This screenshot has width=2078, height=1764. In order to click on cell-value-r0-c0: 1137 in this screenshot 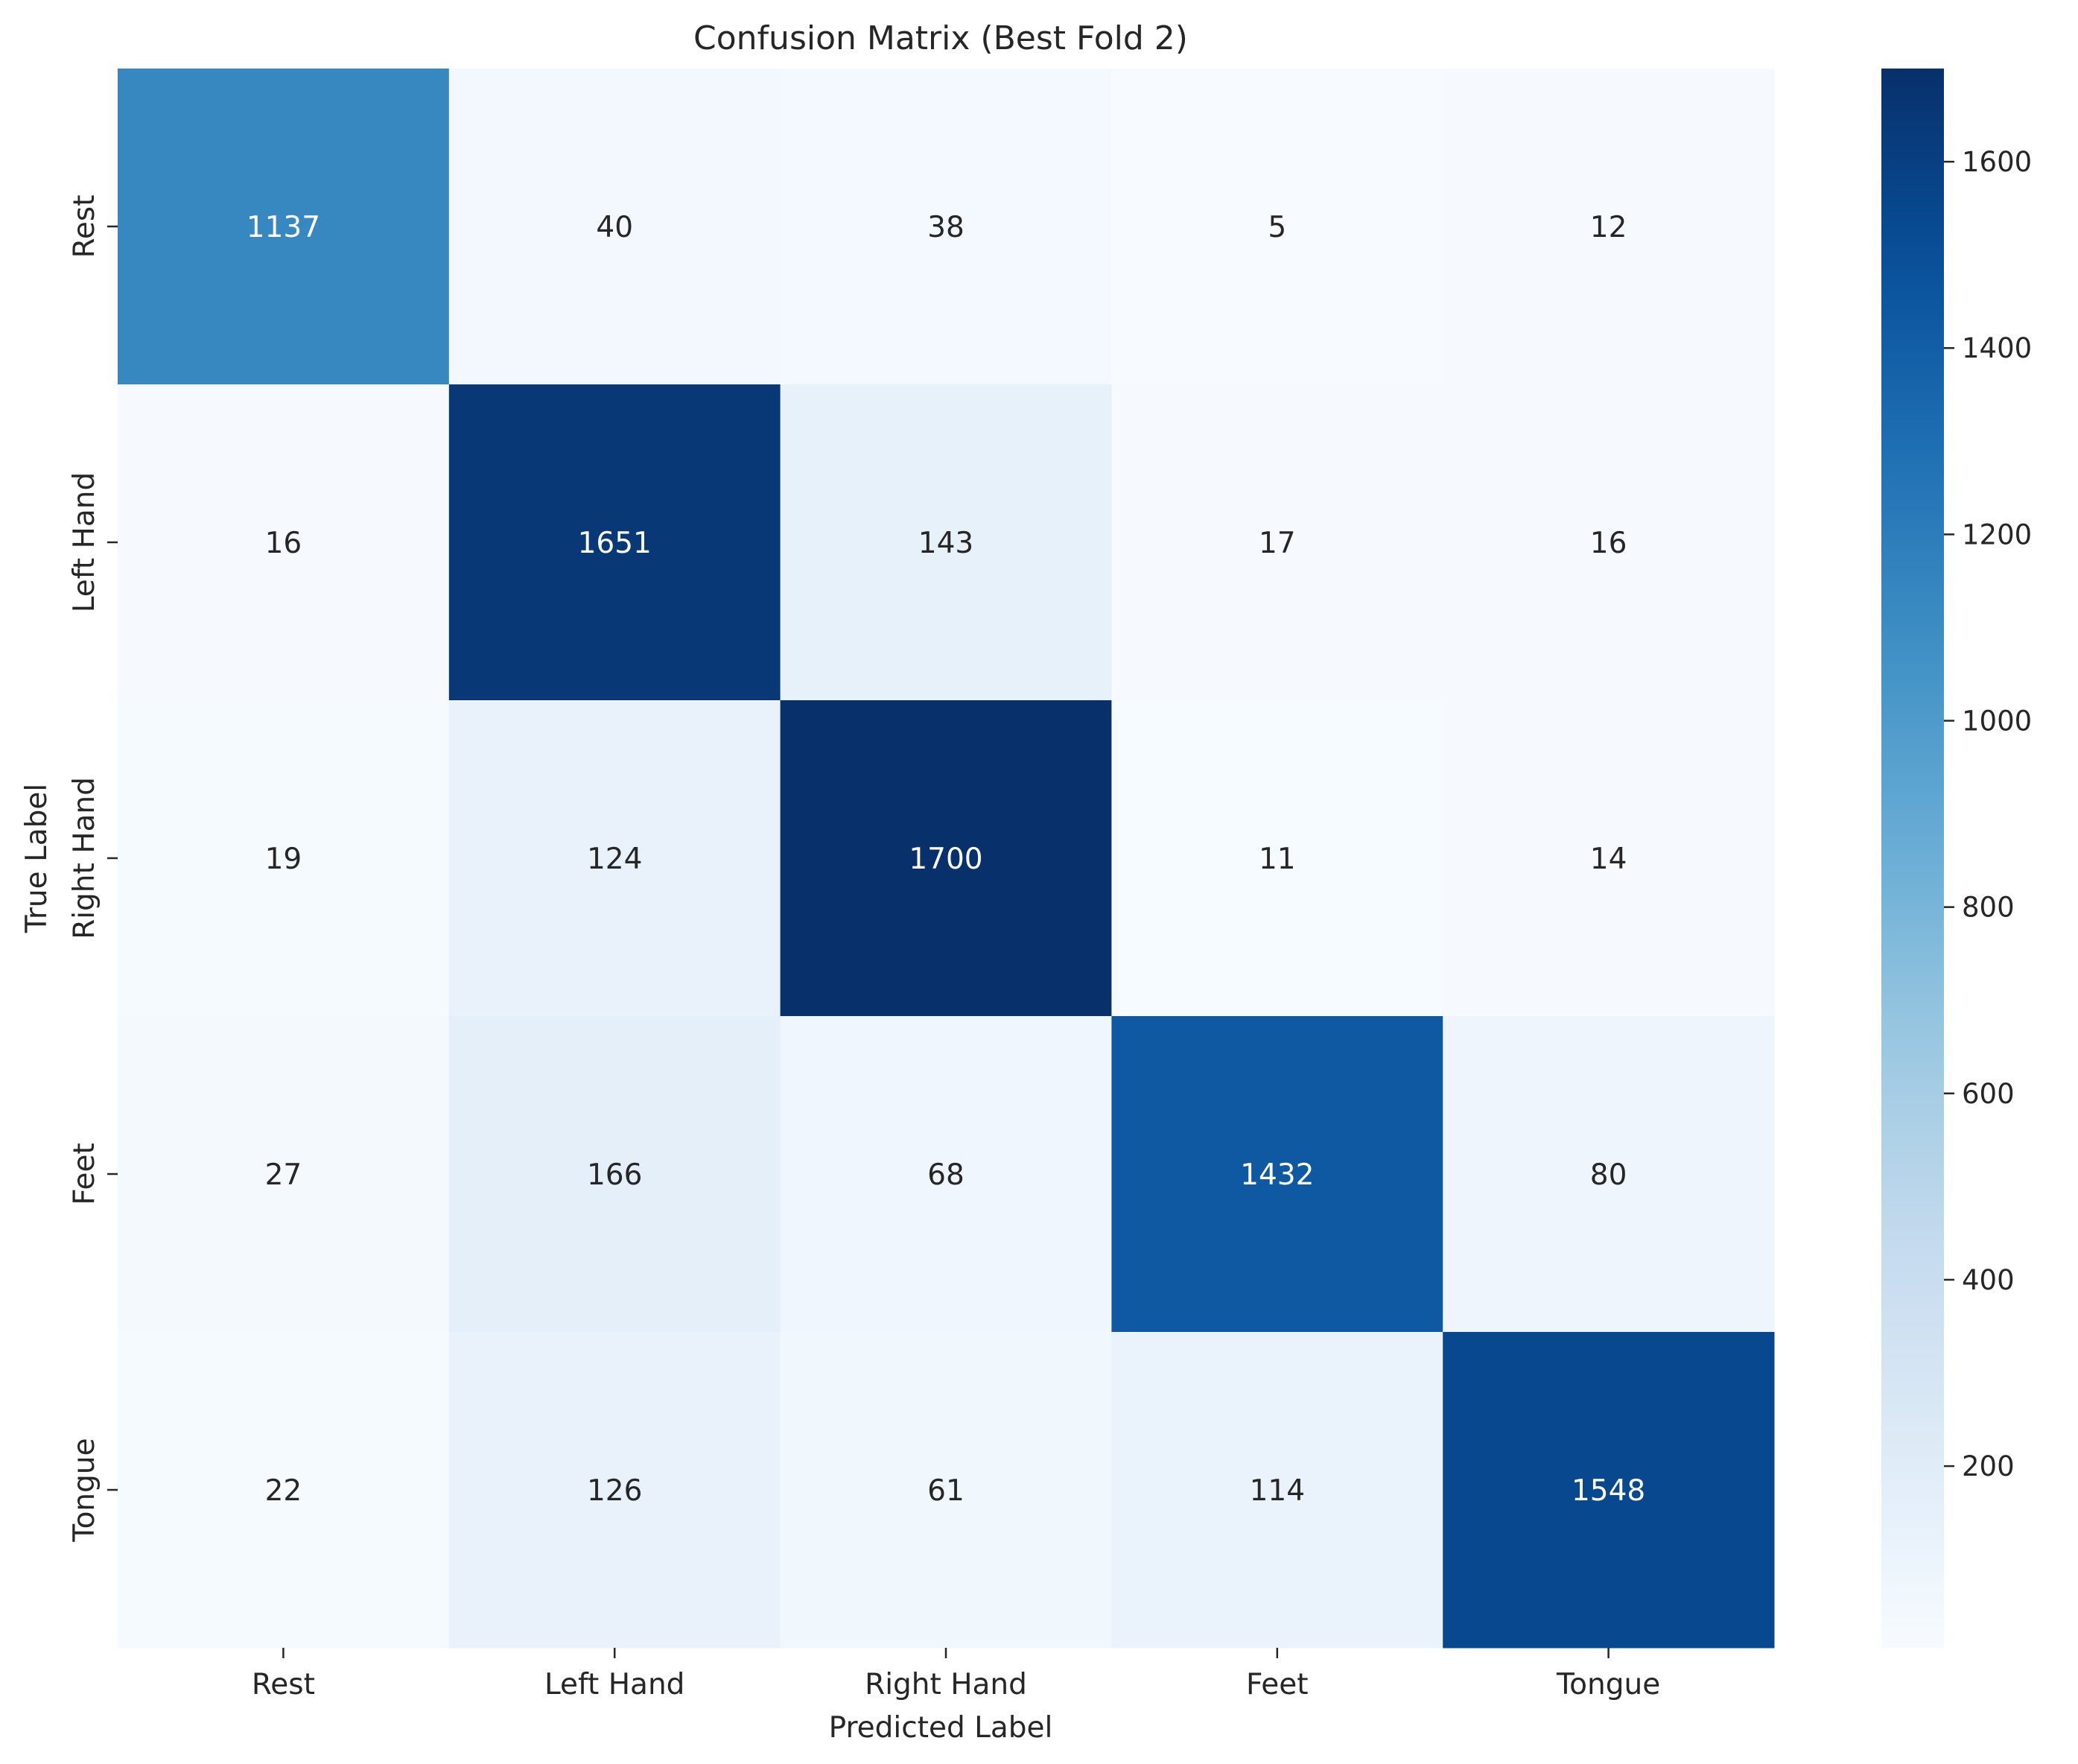, I will do `click(284, 228)`.